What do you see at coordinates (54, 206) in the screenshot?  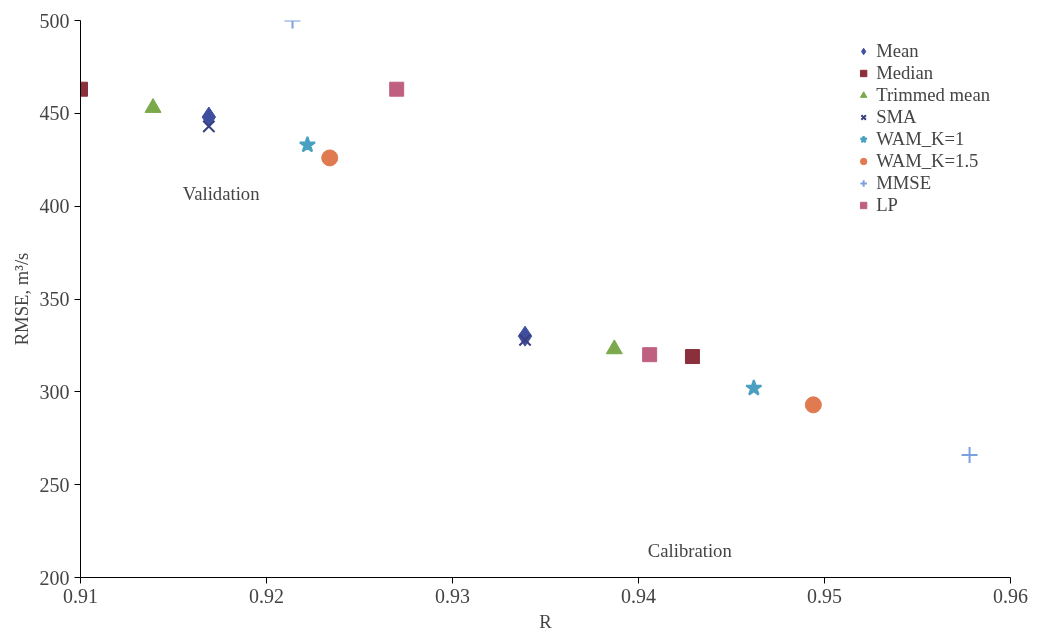 I see `y-tick-label: 400` at bounding box center [54, 206].